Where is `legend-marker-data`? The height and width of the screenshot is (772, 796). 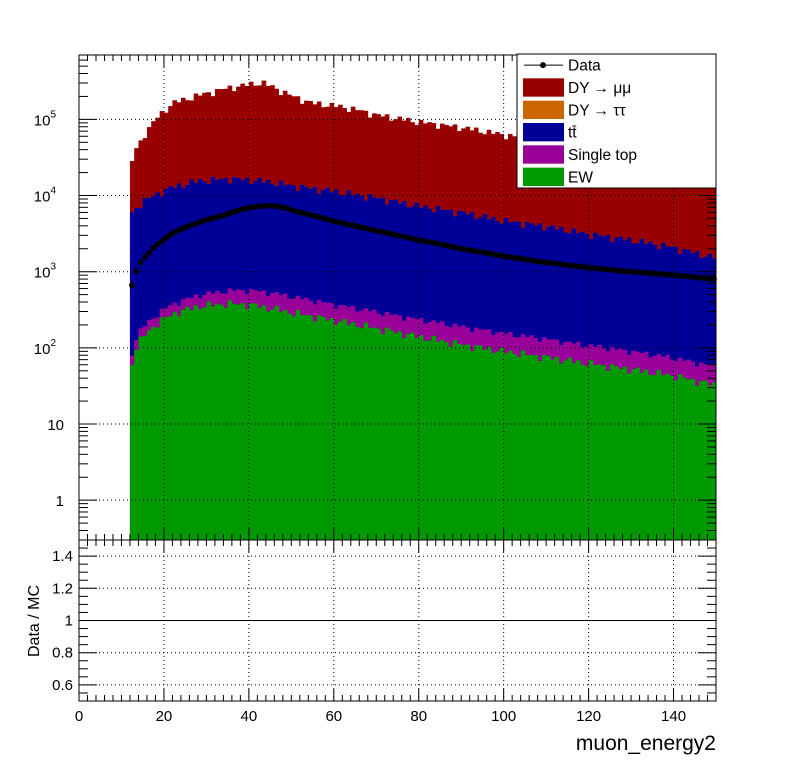 legend-marker-data is located at coordinates (543, 65).